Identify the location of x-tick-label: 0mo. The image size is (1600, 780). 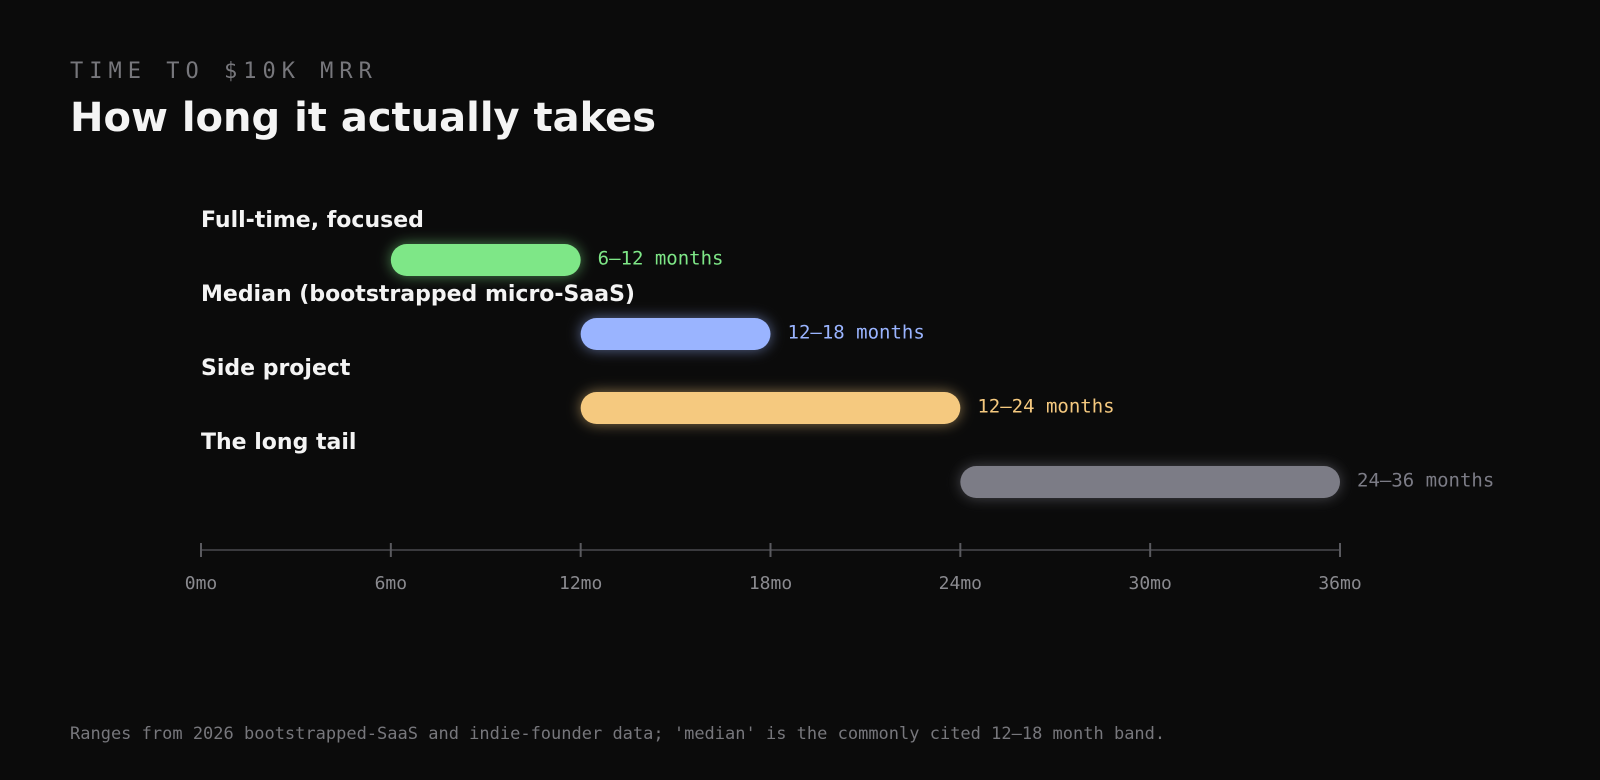
(201, 583).